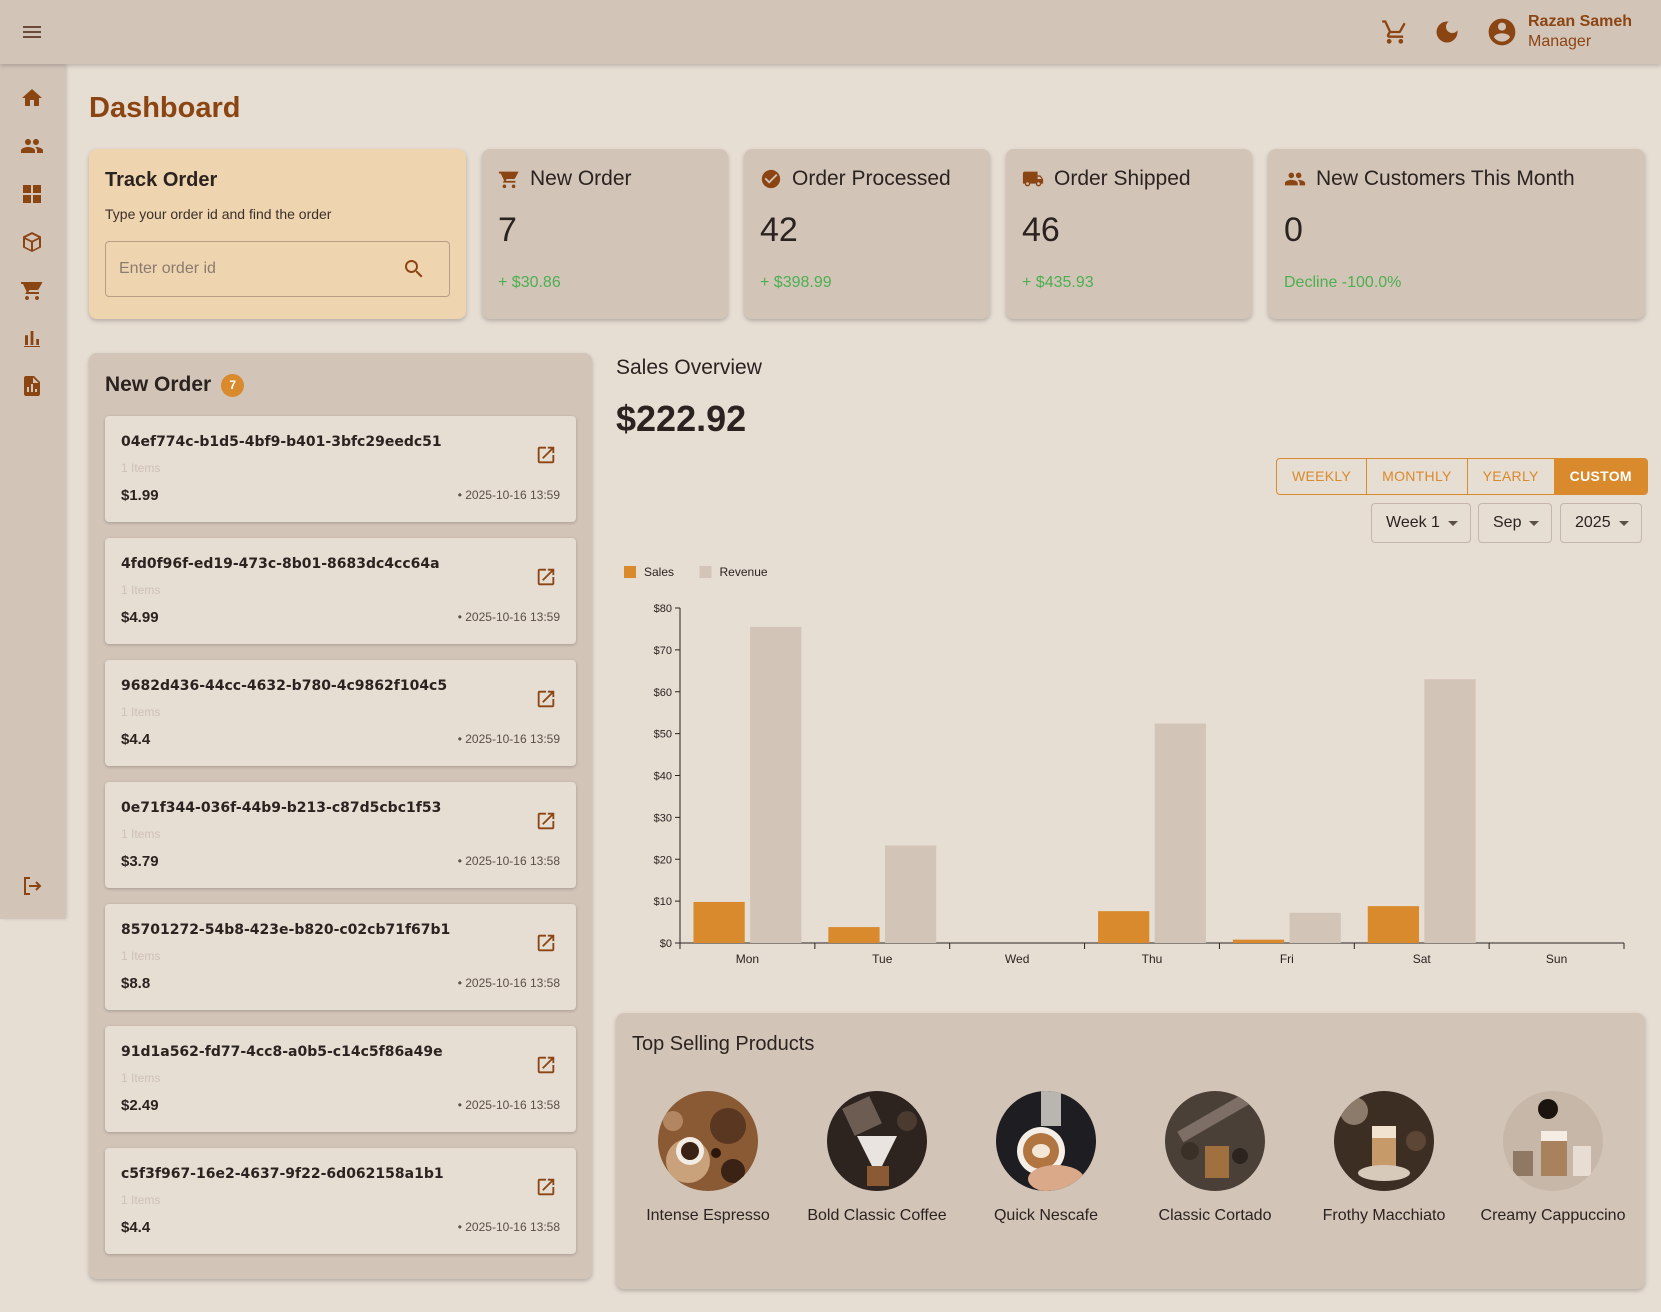 The width and height of the screenshot is (1661, 1312). I want to click on orders-count-badge: 7, so click(233, 385).